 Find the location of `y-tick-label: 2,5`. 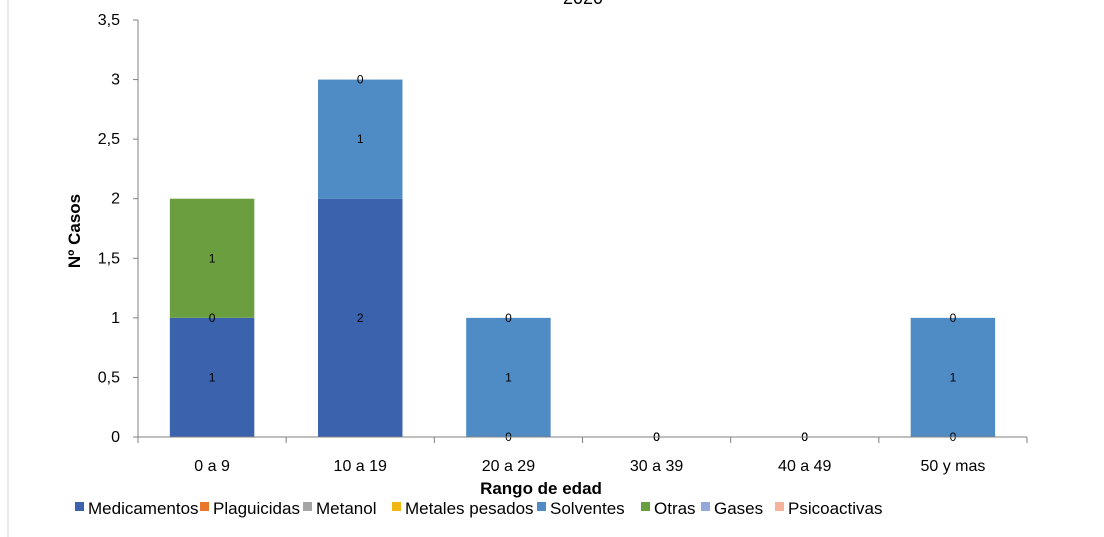

y-tick-label: 2,5 is located at coordinates (109, 139).